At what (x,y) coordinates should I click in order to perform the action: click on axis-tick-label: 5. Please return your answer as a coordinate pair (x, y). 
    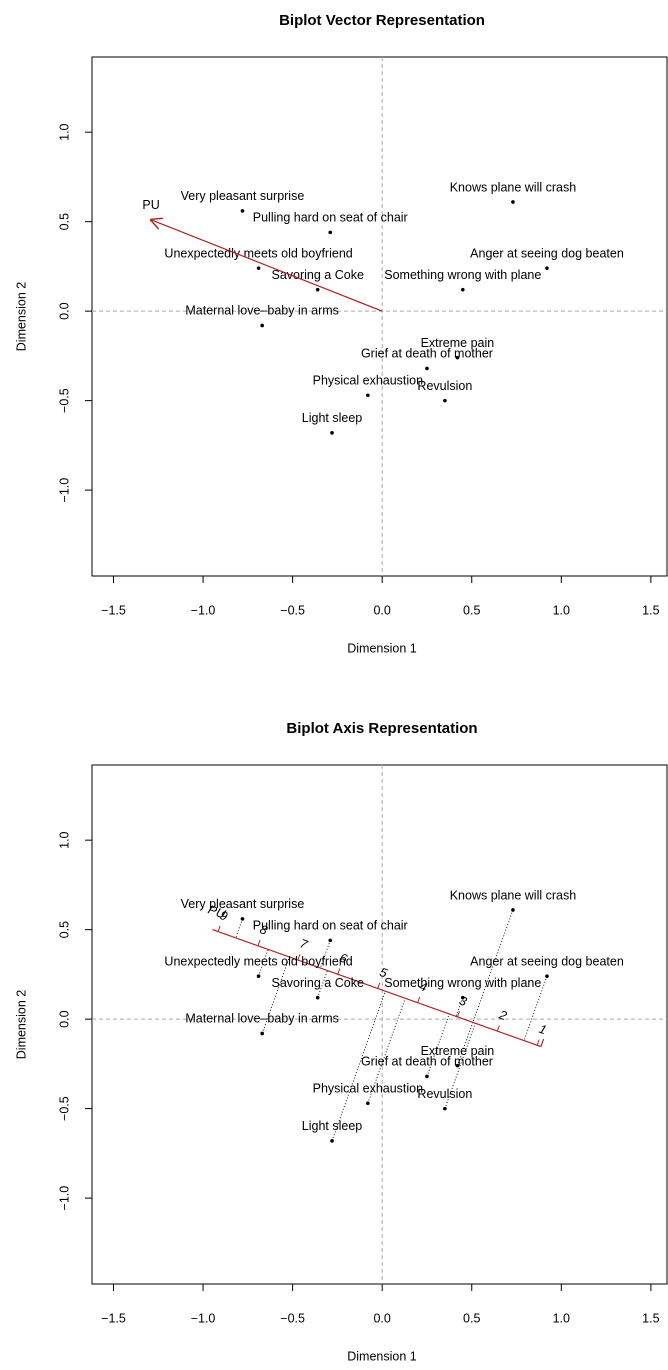
    Looking at the image, I should click on (383, 973).